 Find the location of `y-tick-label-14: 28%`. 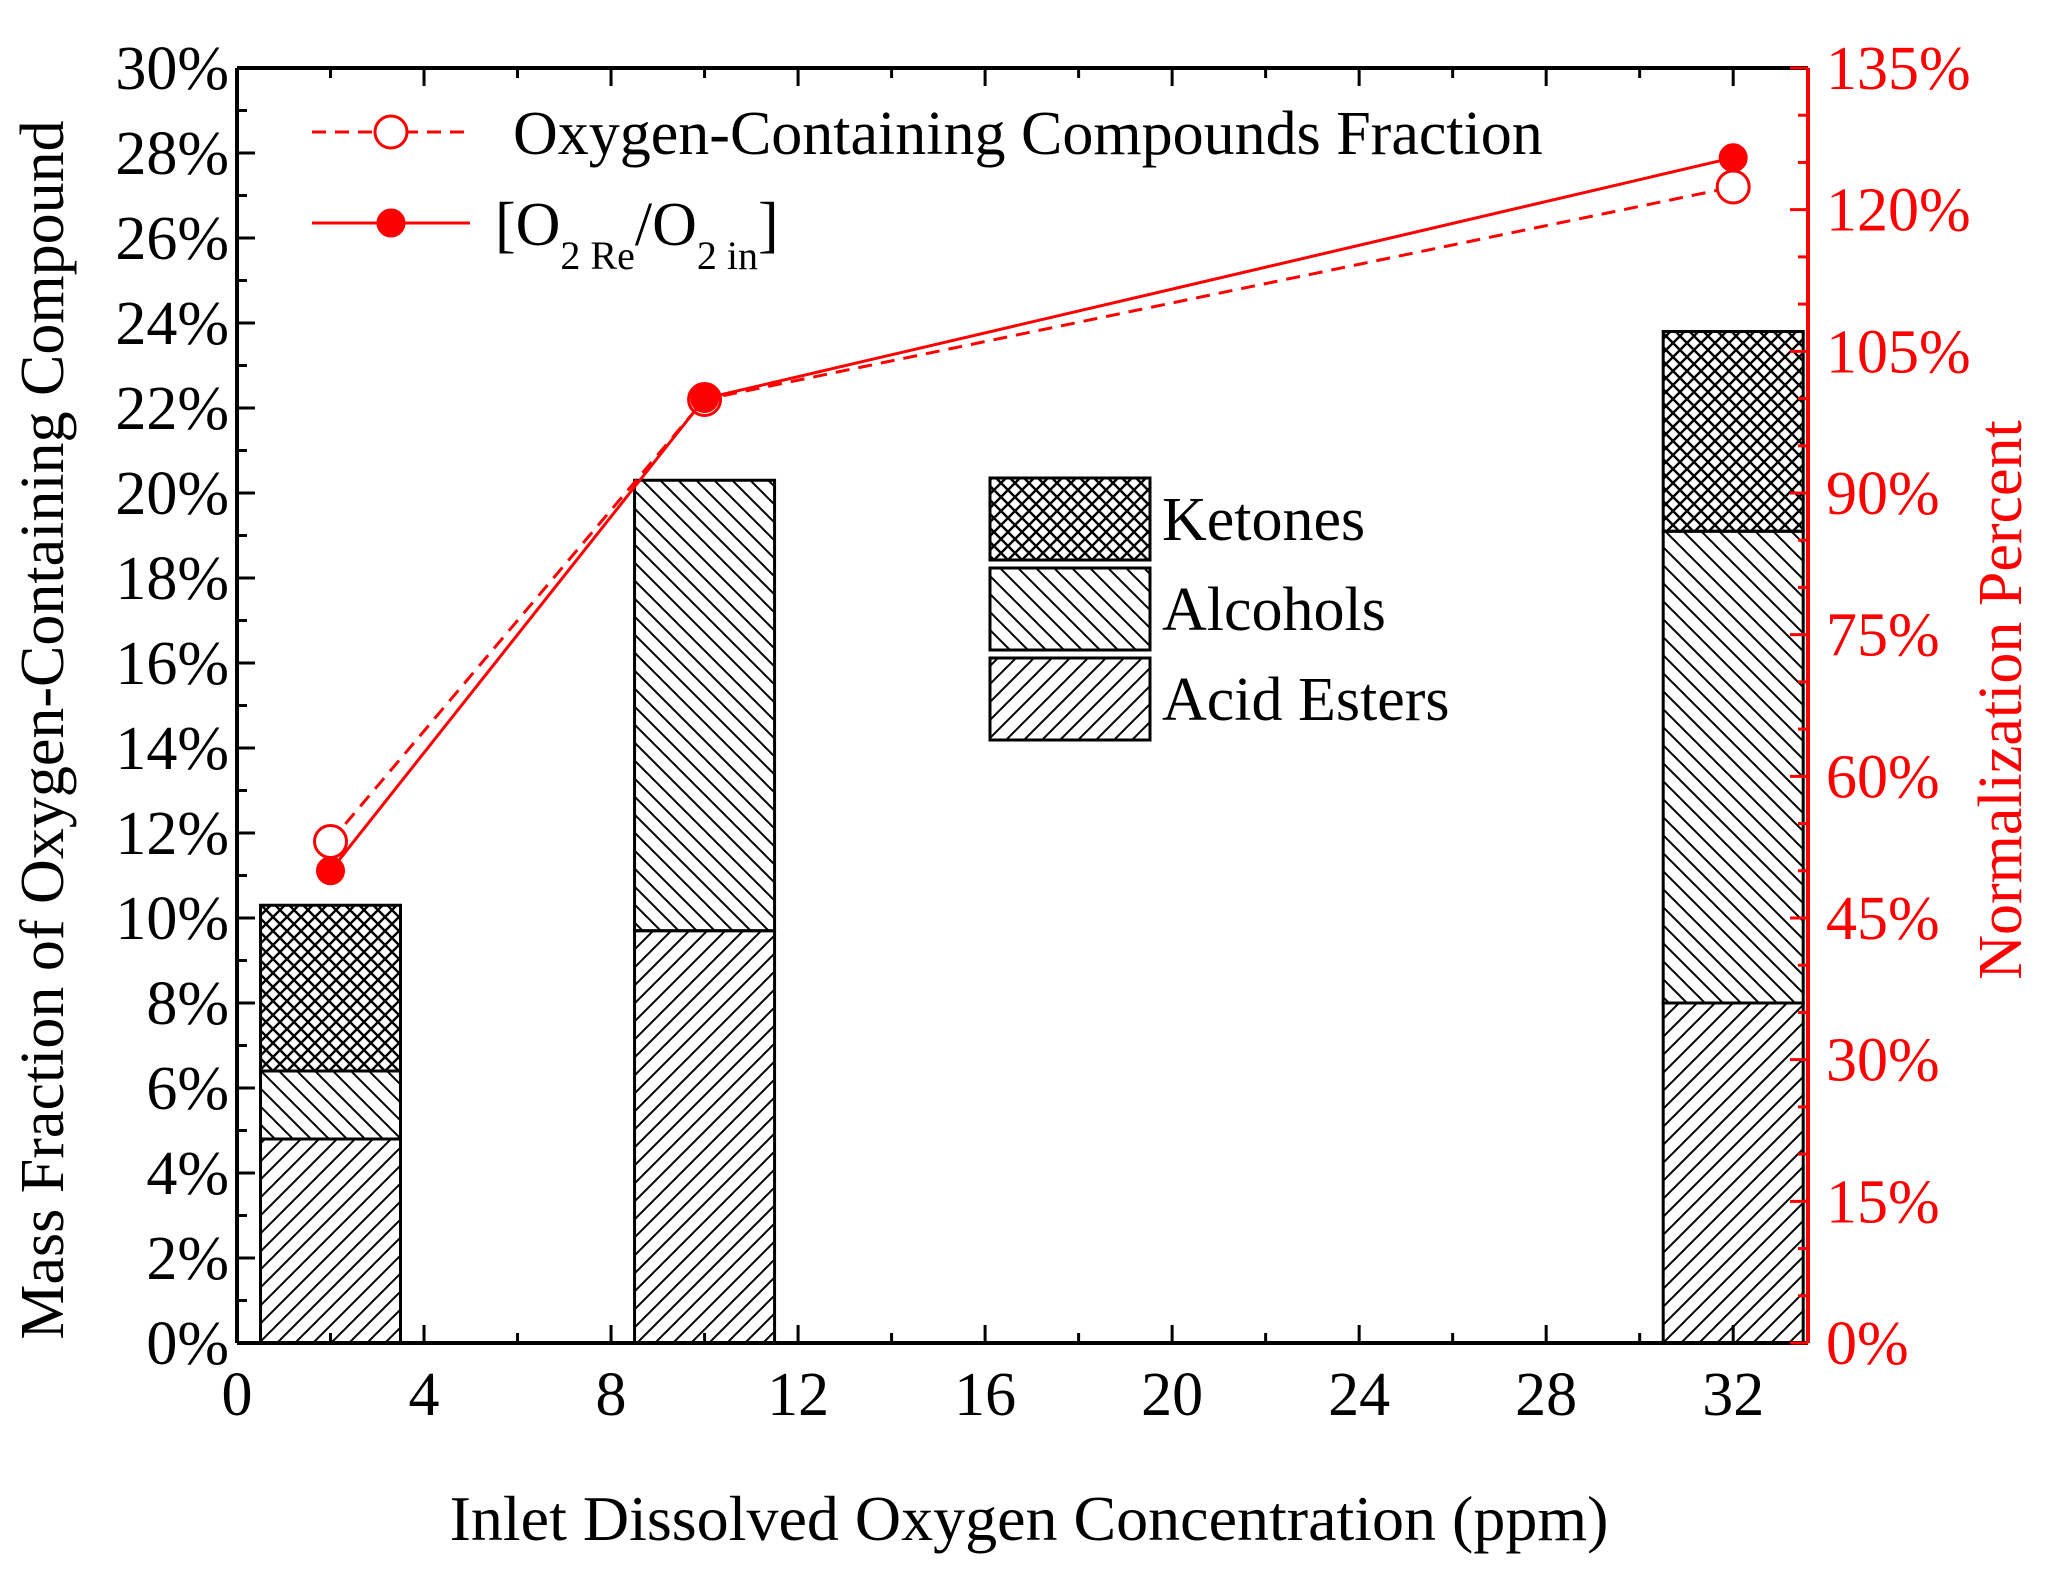

y-tick-label-14: 28% is located at coordinates (172, 154).